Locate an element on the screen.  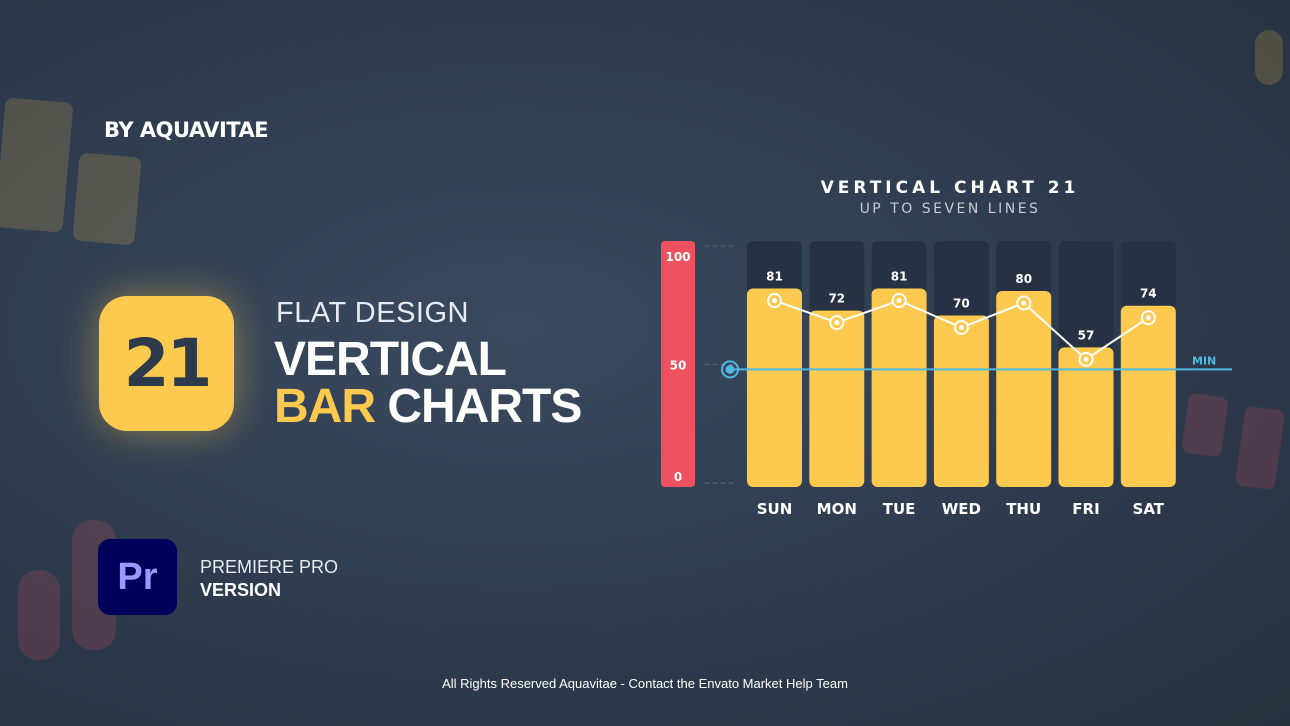
software-name: PREMIERE PRO is located at coordinates (269, 567).